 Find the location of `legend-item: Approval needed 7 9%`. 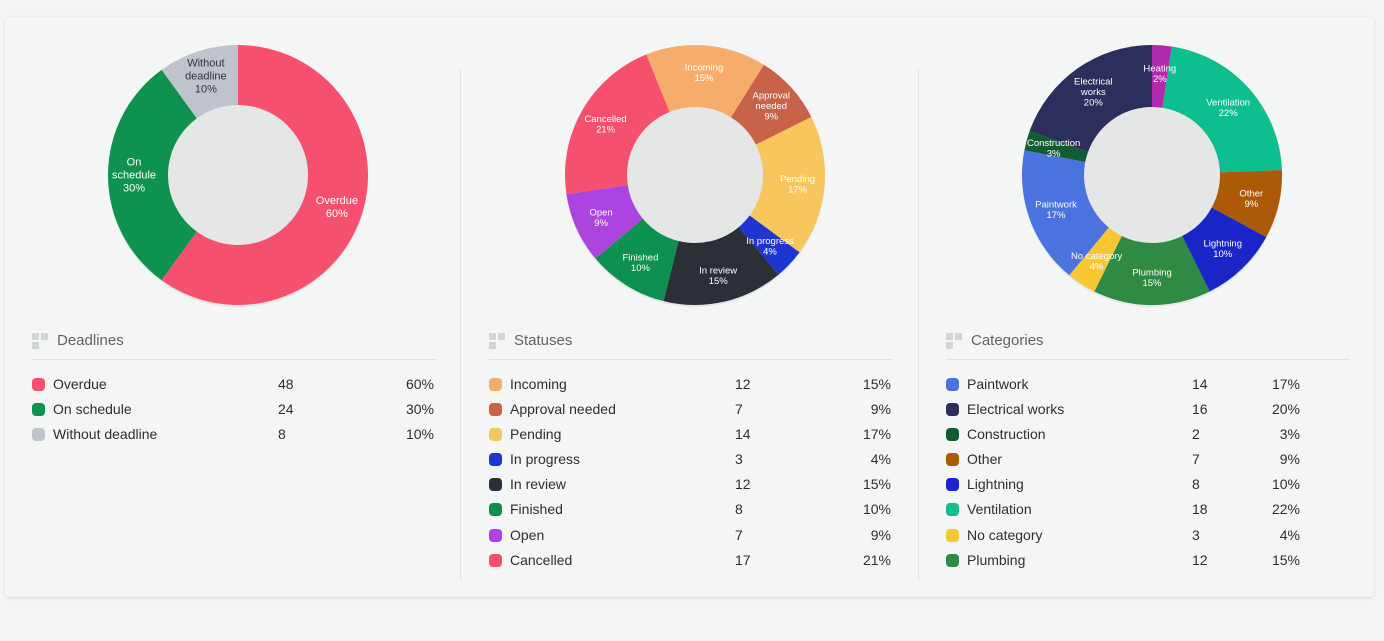

legend-item: Approval needed 7 9% is located at coordinates (691, 413).